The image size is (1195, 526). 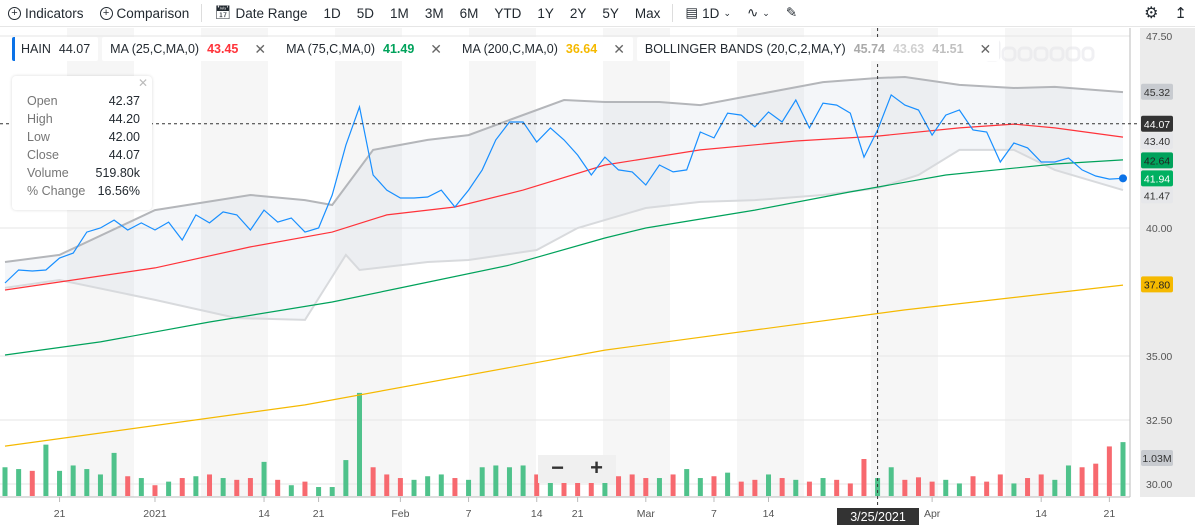 I want to click on interval-label: 1D, so click(x=711, y=13).